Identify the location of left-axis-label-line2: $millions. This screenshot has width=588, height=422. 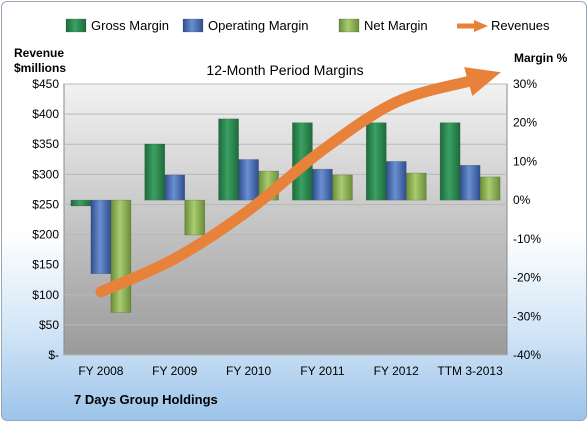
(40, 68).